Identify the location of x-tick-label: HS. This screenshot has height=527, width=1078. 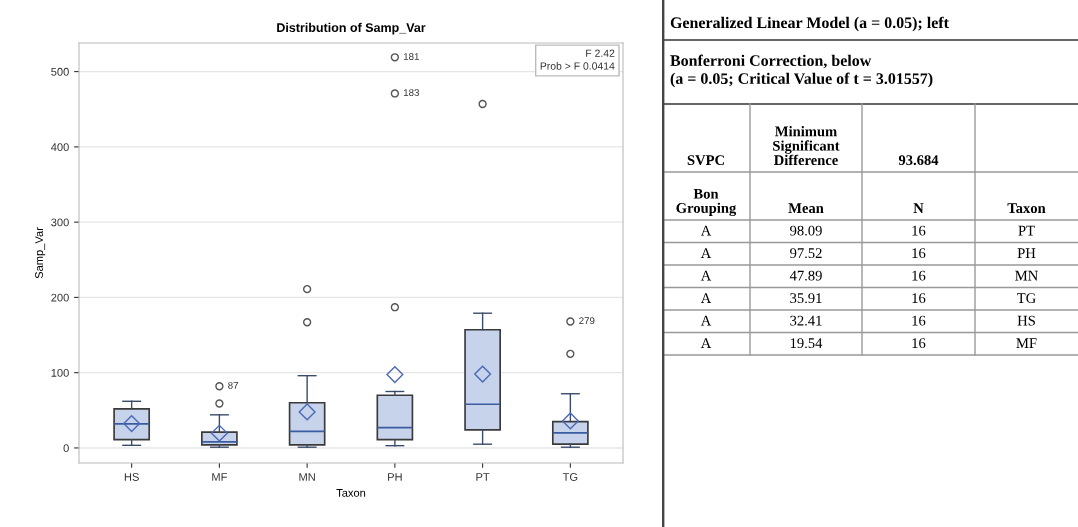
(131, 477).